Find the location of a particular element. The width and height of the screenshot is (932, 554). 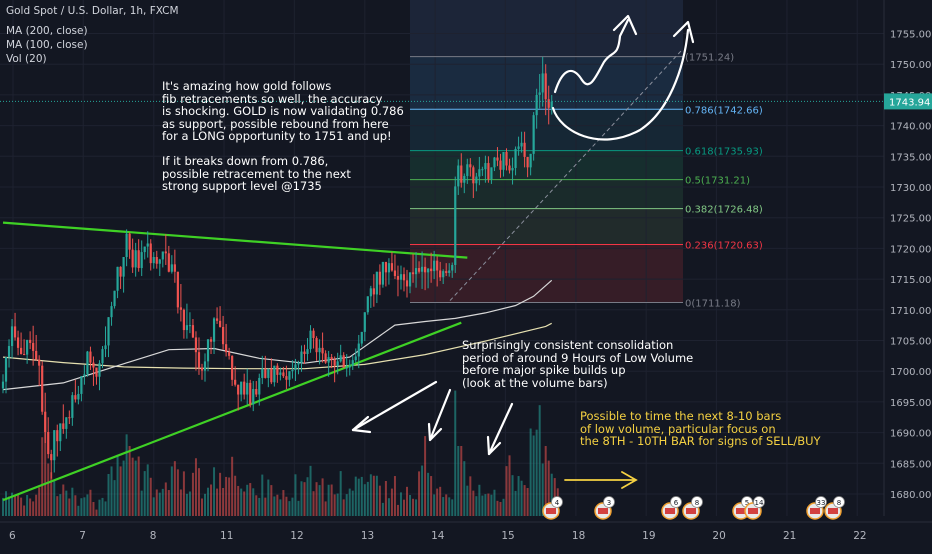

time-tick-label: 14 is located at coordinates (438, 536).